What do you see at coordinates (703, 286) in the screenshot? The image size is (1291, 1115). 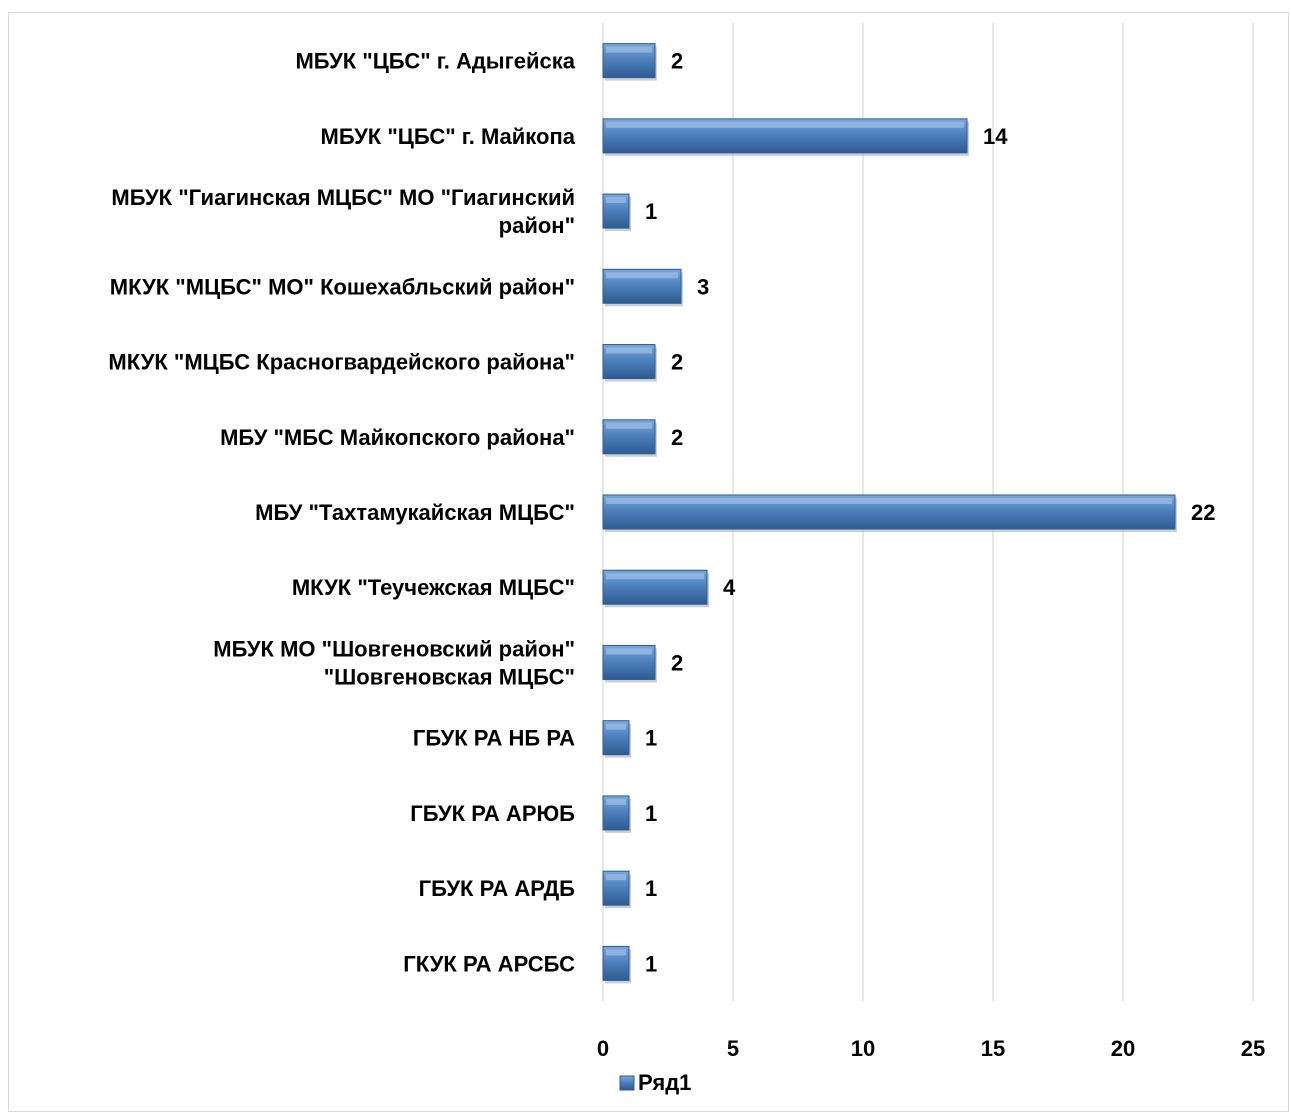 I see `data-label: 3` at bounding box center [703, 286].